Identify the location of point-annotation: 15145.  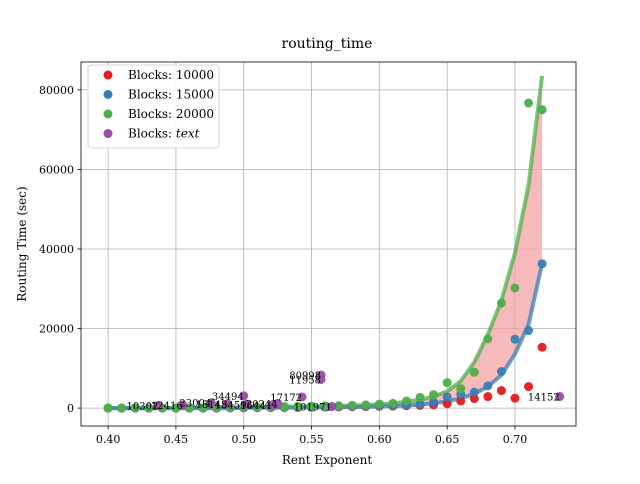
(212, 405).